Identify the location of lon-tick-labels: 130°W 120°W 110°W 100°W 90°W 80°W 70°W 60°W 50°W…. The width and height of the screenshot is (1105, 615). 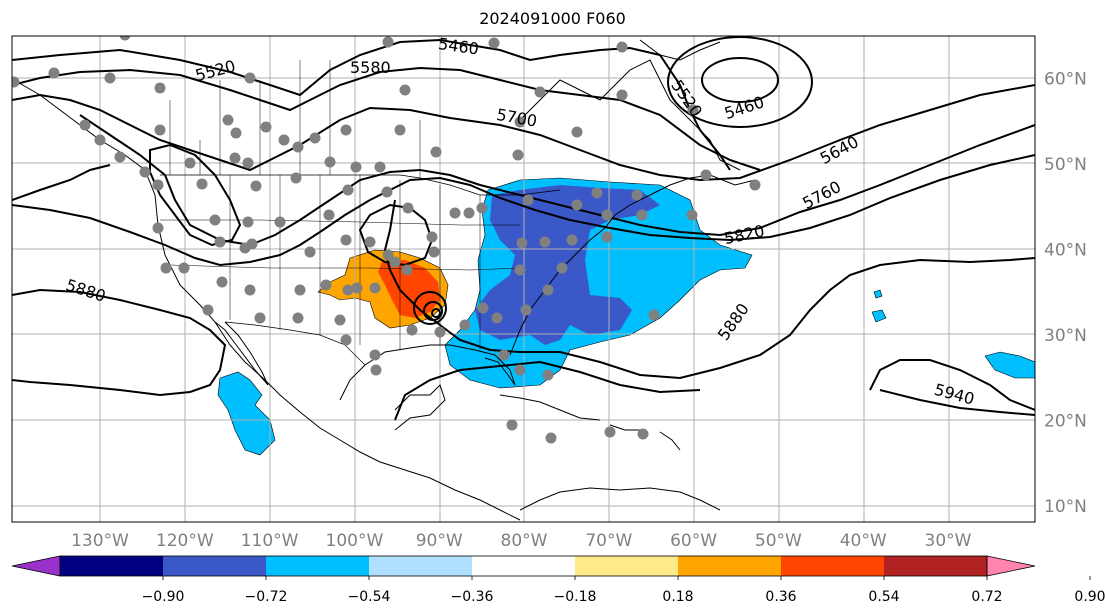
(521, 541).